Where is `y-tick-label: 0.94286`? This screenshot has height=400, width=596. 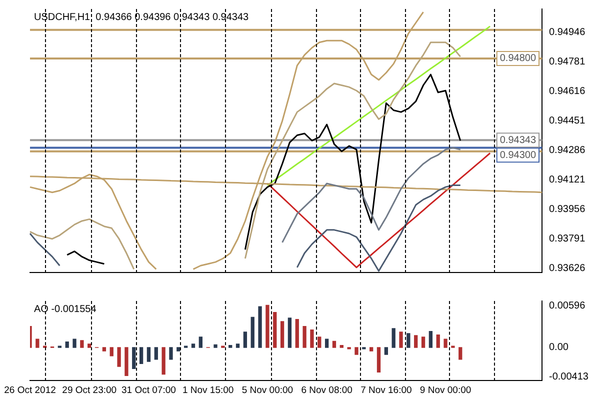
y-tick-label: 0.94286 is located at coordinates (567, 150).